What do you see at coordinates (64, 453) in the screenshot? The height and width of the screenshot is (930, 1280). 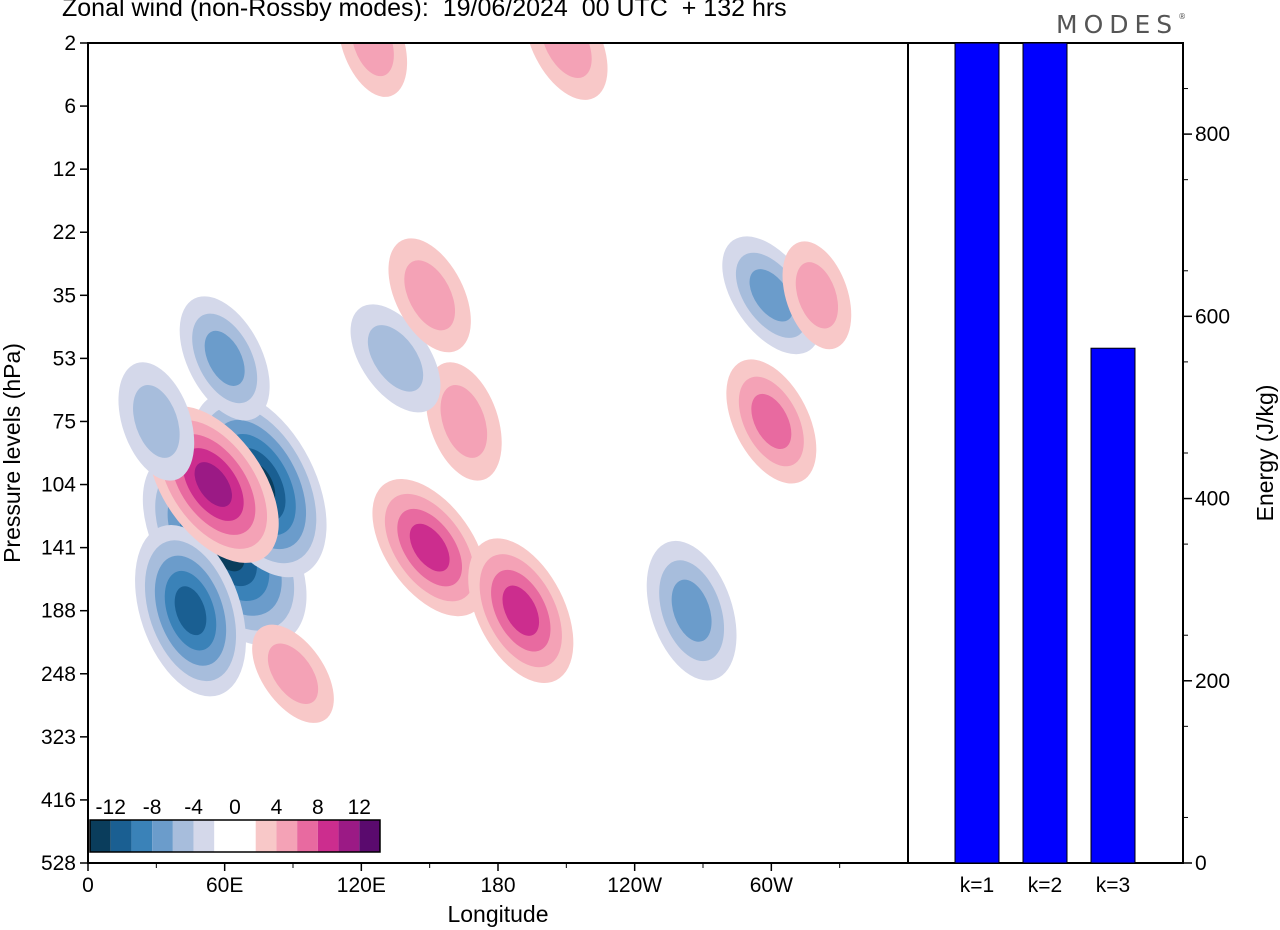 I see `y-axis: 2 6 12 22 35 53 75 104 141 188 248 323 416 528` at bounding box center [64, 453].